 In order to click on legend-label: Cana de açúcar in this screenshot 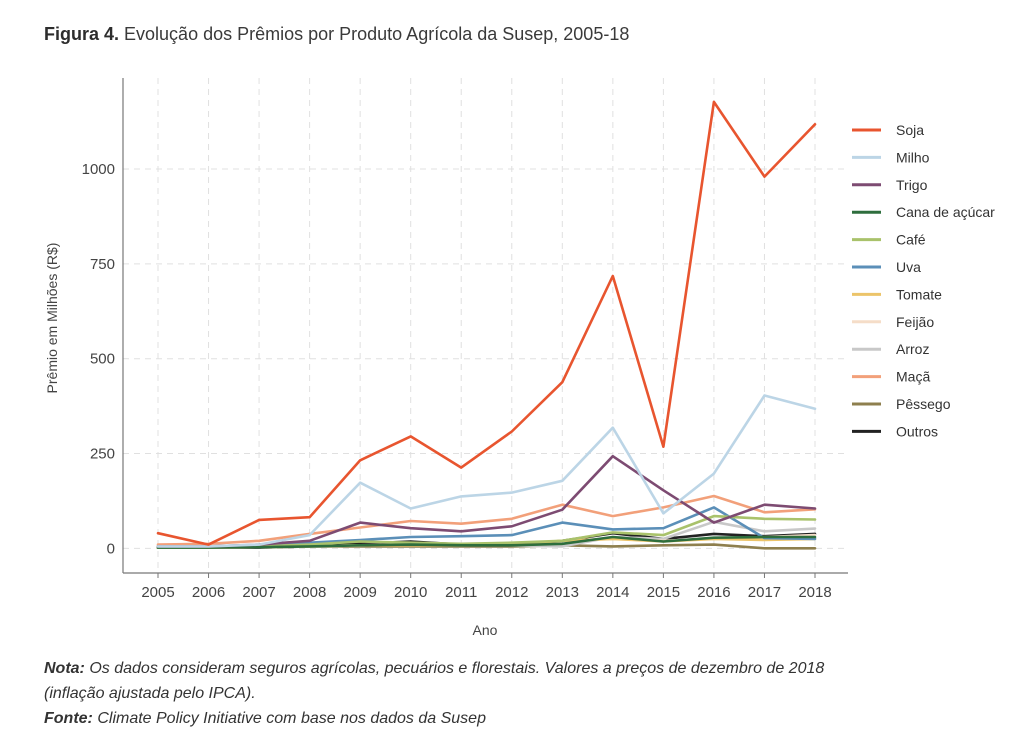, I will do `click(945, 212)`.